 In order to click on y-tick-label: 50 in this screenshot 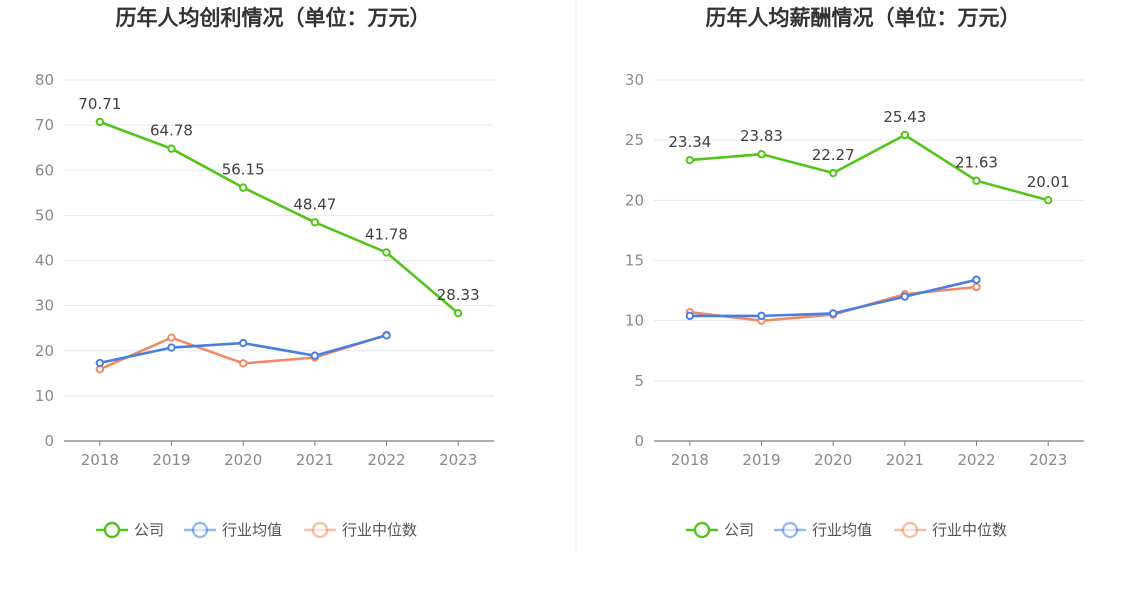, I will do `click(44, 215)`.